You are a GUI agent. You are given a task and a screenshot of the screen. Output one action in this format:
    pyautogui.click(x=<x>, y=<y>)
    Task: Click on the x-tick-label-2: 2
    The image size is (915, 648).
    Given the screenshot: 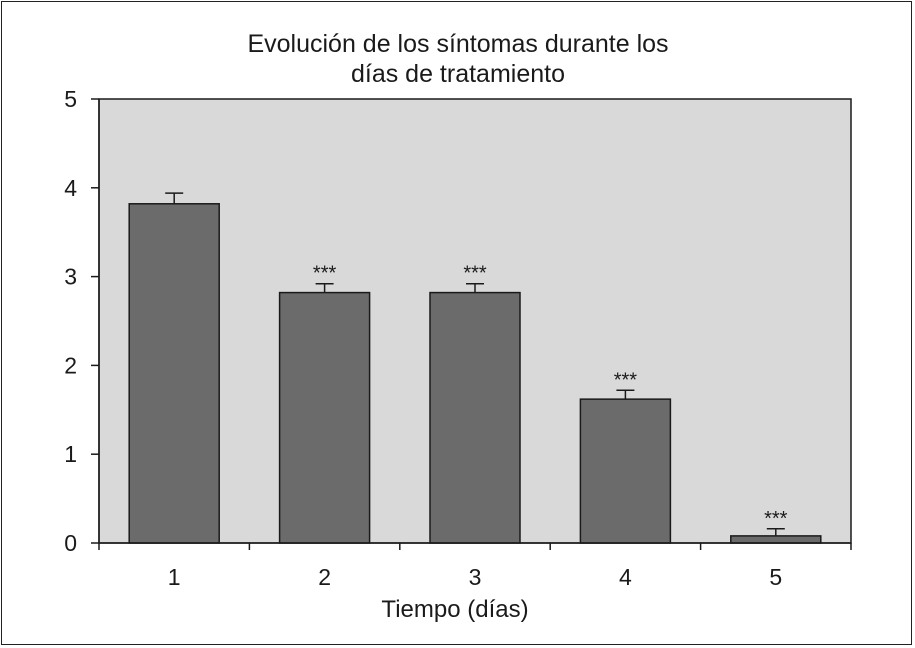 What is the action you would take?
    pyautogui.click(x=324, y=577)
    